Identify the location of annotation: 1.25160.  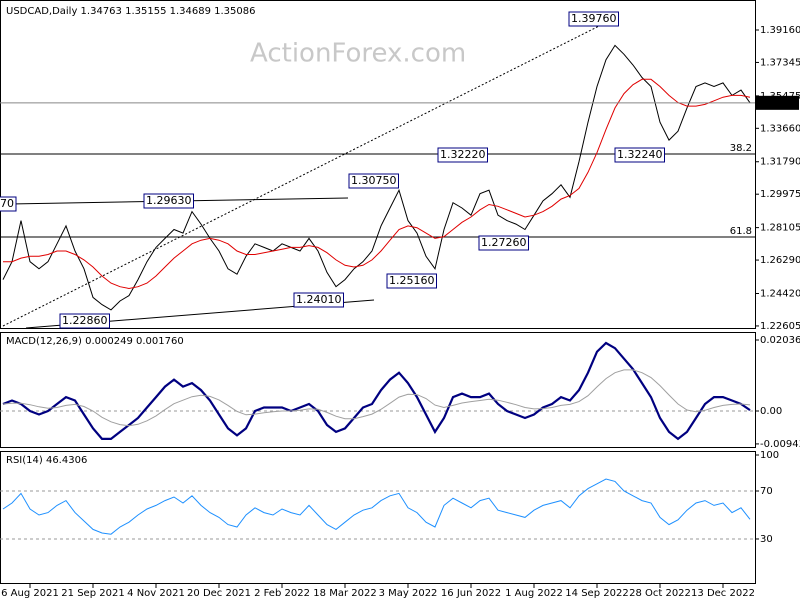
(412, 280).